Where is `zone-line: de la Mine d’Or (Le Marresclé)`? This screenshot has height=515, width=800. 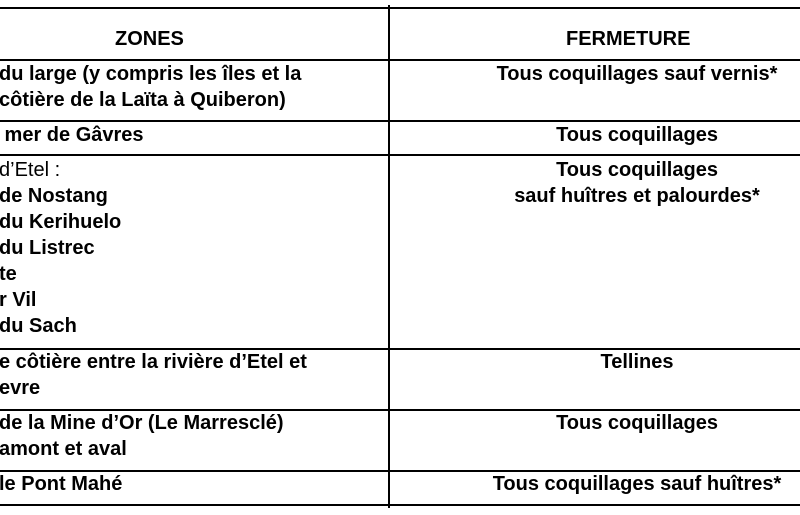
zone-line: de la Mine d’Or (Le Marresclé) is located at coordinates (142, 423).